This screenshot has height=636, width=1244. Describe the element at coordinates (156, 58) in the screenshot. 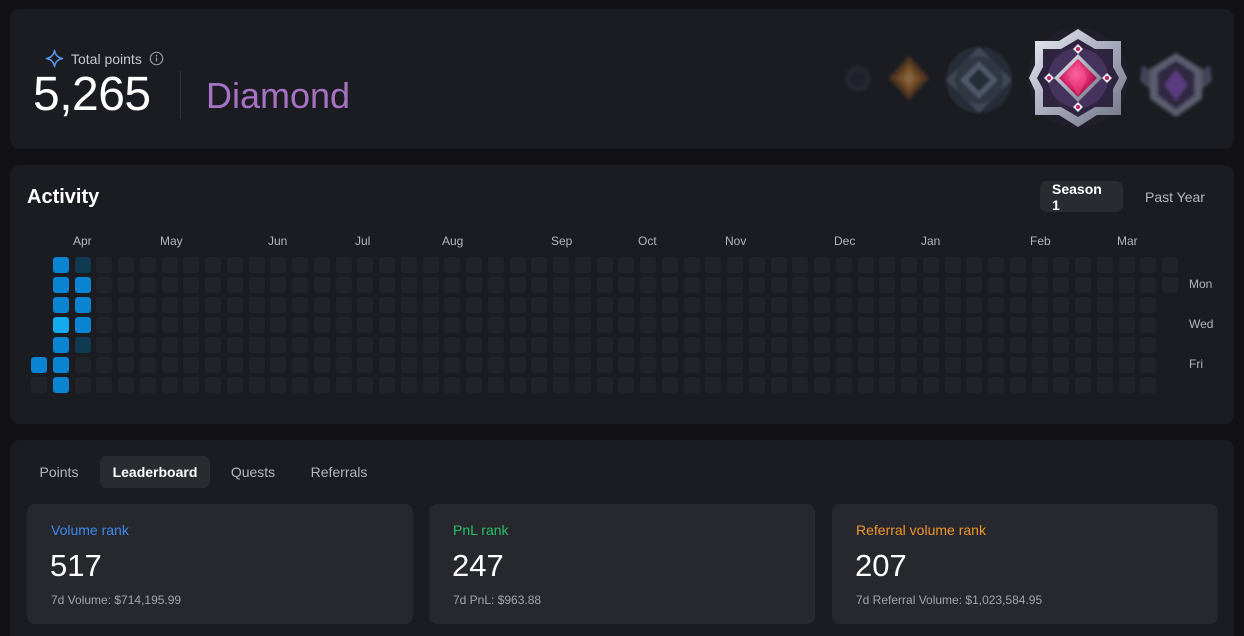

I see `info-icon` at that location.